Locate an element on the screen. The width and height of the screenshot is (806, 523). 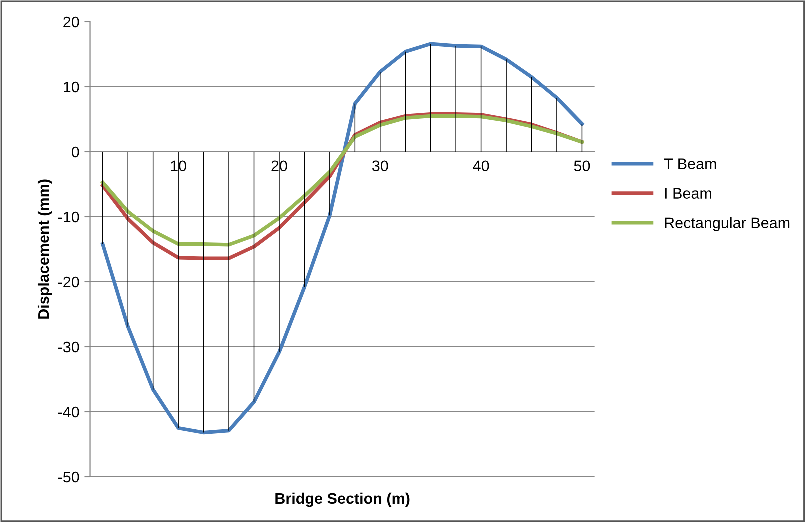
y-tick-label: 10 is located at coordinates (72, 87).